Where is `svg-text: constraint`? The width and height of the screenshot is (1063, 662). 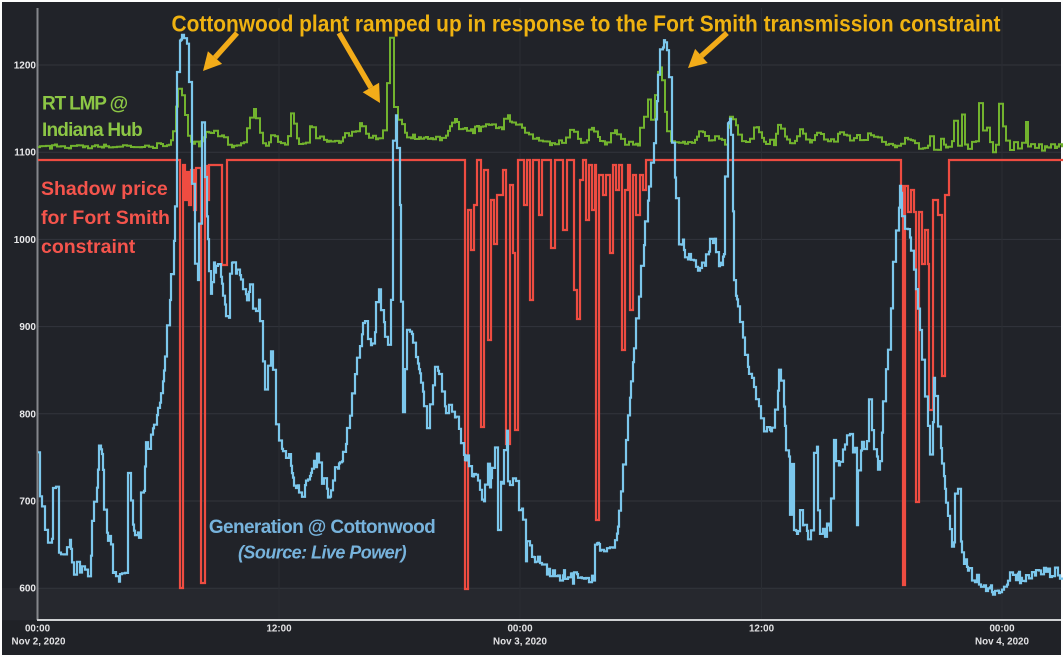 svg-text: constraint is located at coordinates (88, 247).